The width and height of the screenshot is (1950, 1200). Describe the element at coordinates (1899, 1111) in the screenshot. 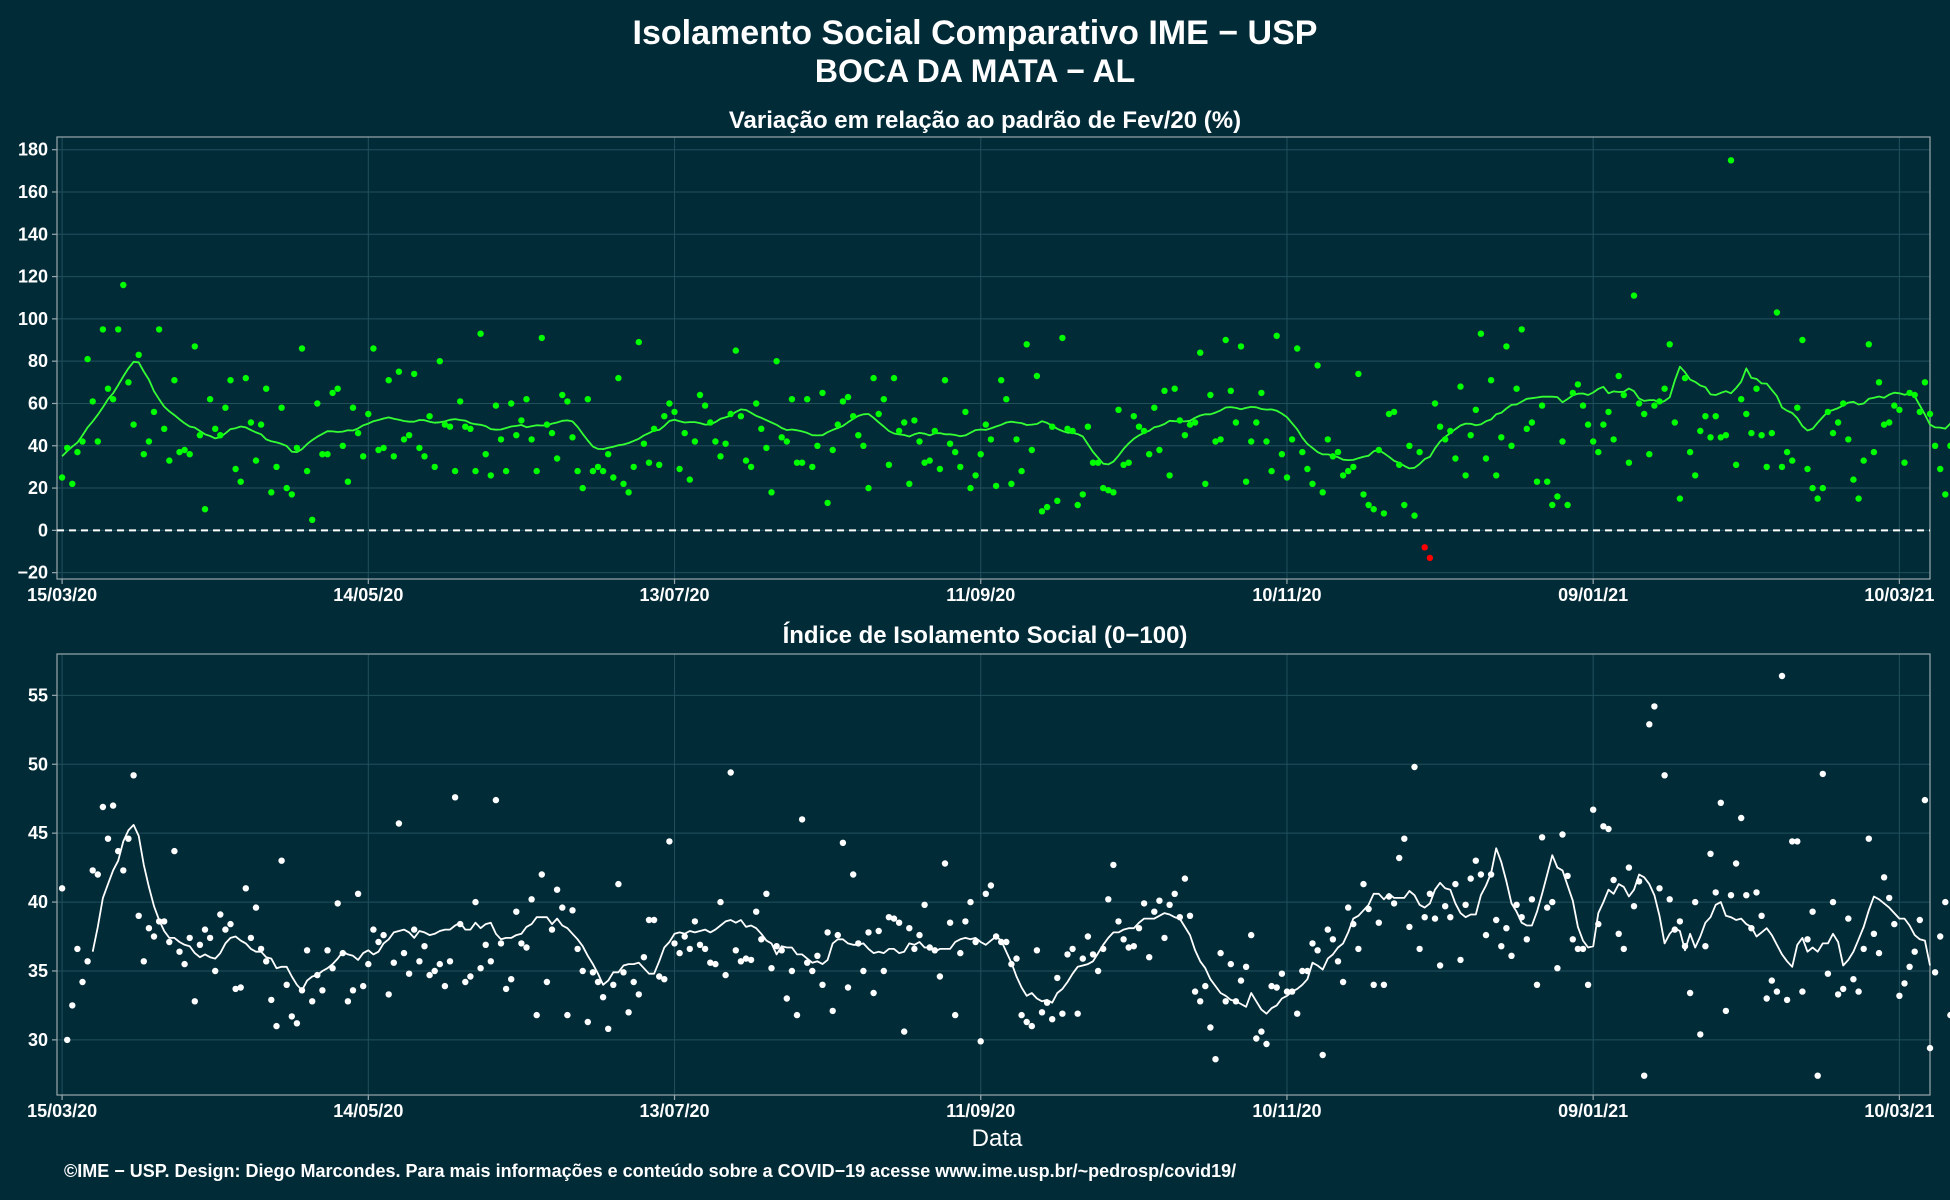

I see `x-tick-label: 10/03/21` at that location.